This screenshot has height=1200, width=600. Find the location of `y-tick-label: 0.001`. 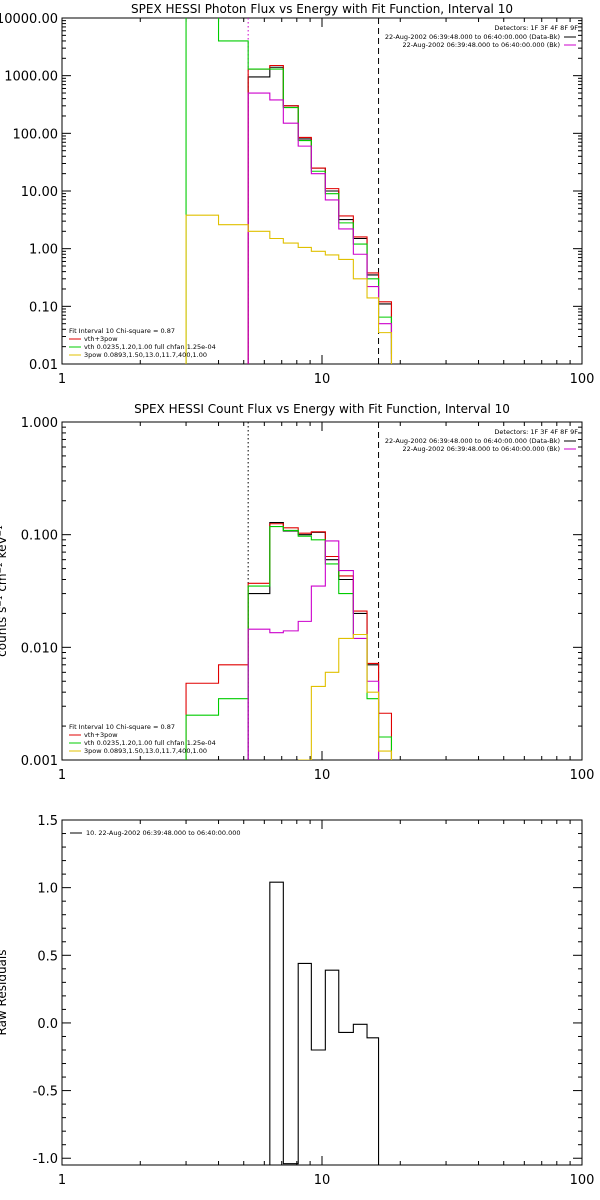

y-tick-label: 0.001 is located at coordinates (39, 761).